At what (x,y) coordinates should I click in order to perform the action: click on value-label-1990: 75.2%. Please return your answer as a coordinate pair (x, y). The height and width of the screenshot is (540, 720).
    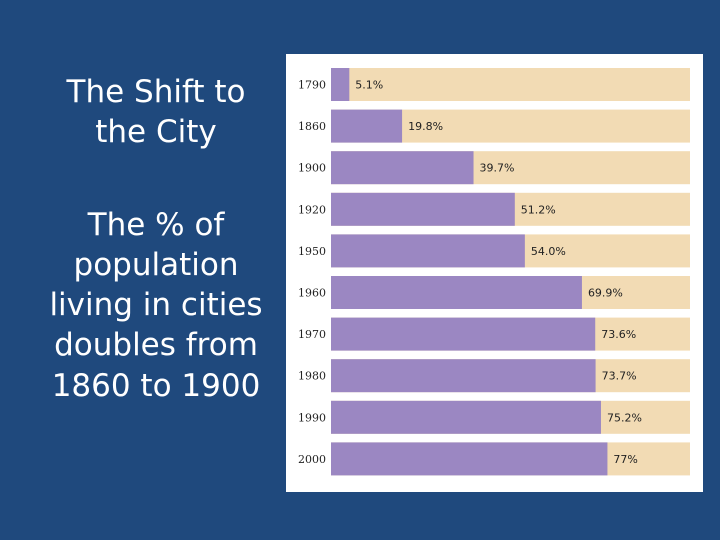
    Looking at the image, I should click on (624, 417).